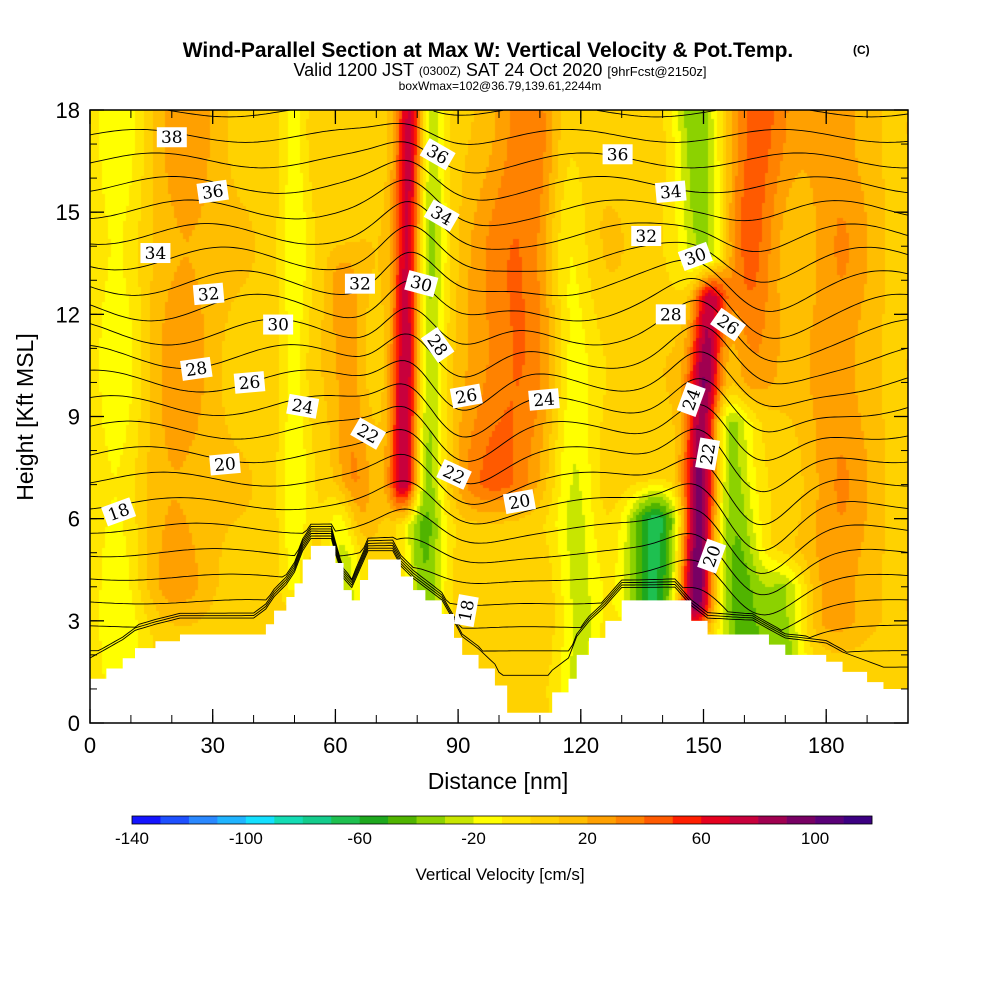 This screenshot has width=1000, height=1000. What do you see at coordinates (25, 416) in the screenshot?
I see `y-axis-title: Height [Kft MSL]` at bounding box center [25, 416].